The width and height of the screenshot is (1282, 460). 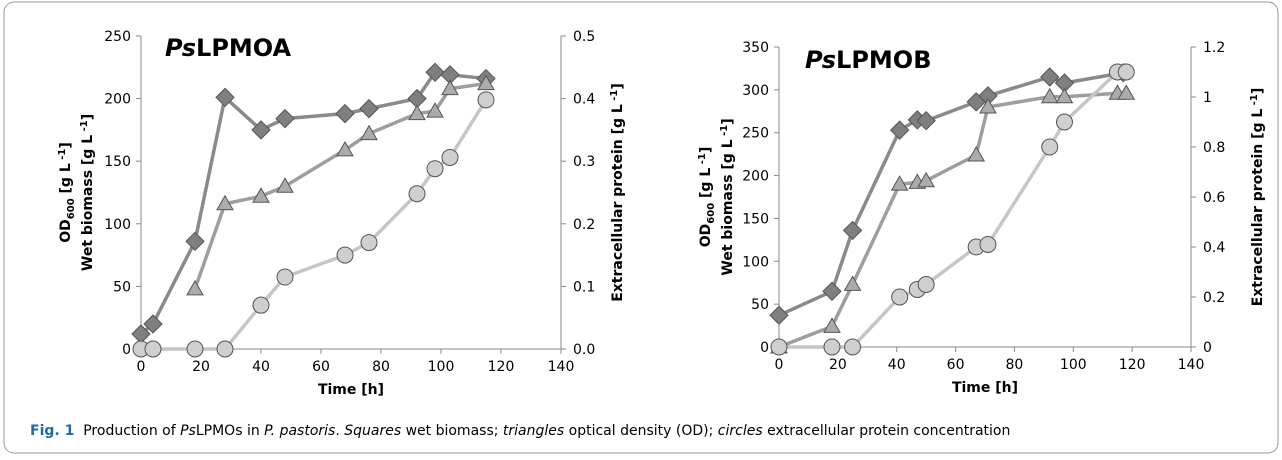 I want to click on y2-tick-label: 0.1, so click(x=584, y=287).